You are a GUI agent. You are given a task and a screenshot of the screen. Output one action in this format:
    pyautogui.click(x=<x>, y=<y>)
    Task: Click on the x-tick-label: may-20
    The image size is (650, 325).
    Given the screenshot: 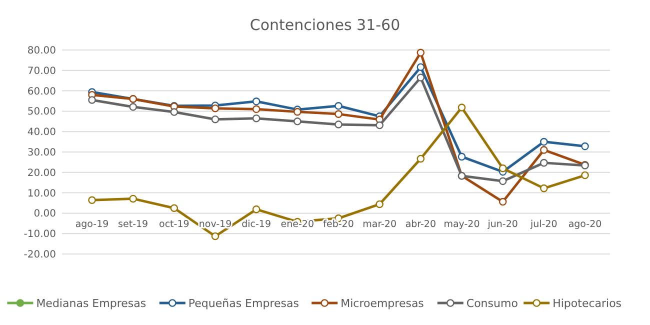 What is the action you would take?
    pyautogui.click(x=462, y=224)
    